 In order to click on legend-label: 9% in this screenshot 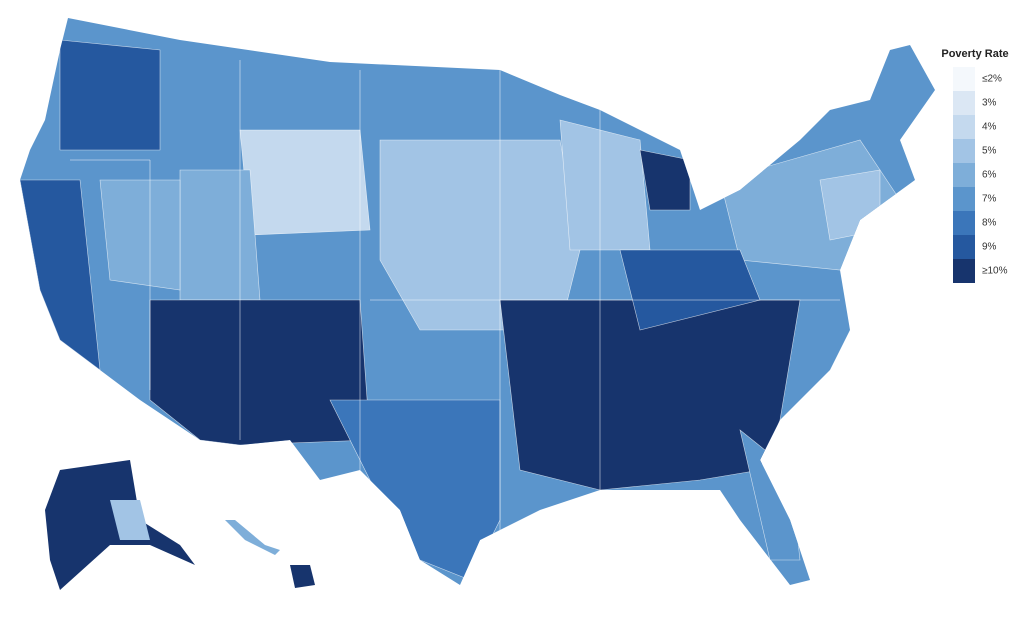, I will do `click(989, 247)`.